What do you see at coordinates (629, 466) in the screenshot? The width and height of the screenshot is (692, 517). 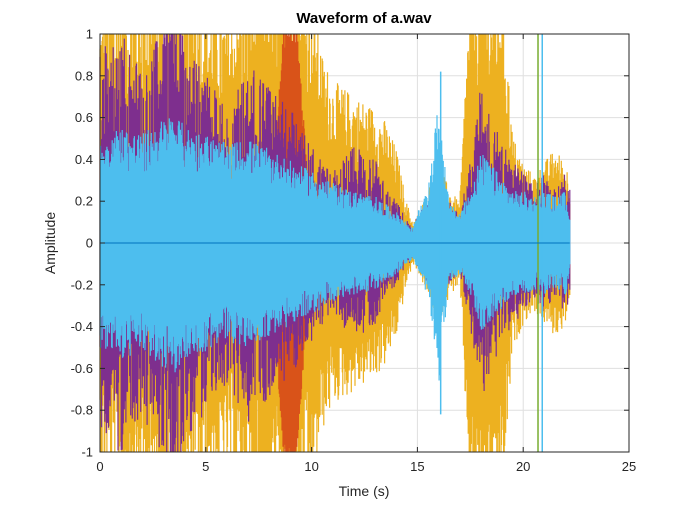 I see `x-tick-label: 25` at bounding box center [629, 466].